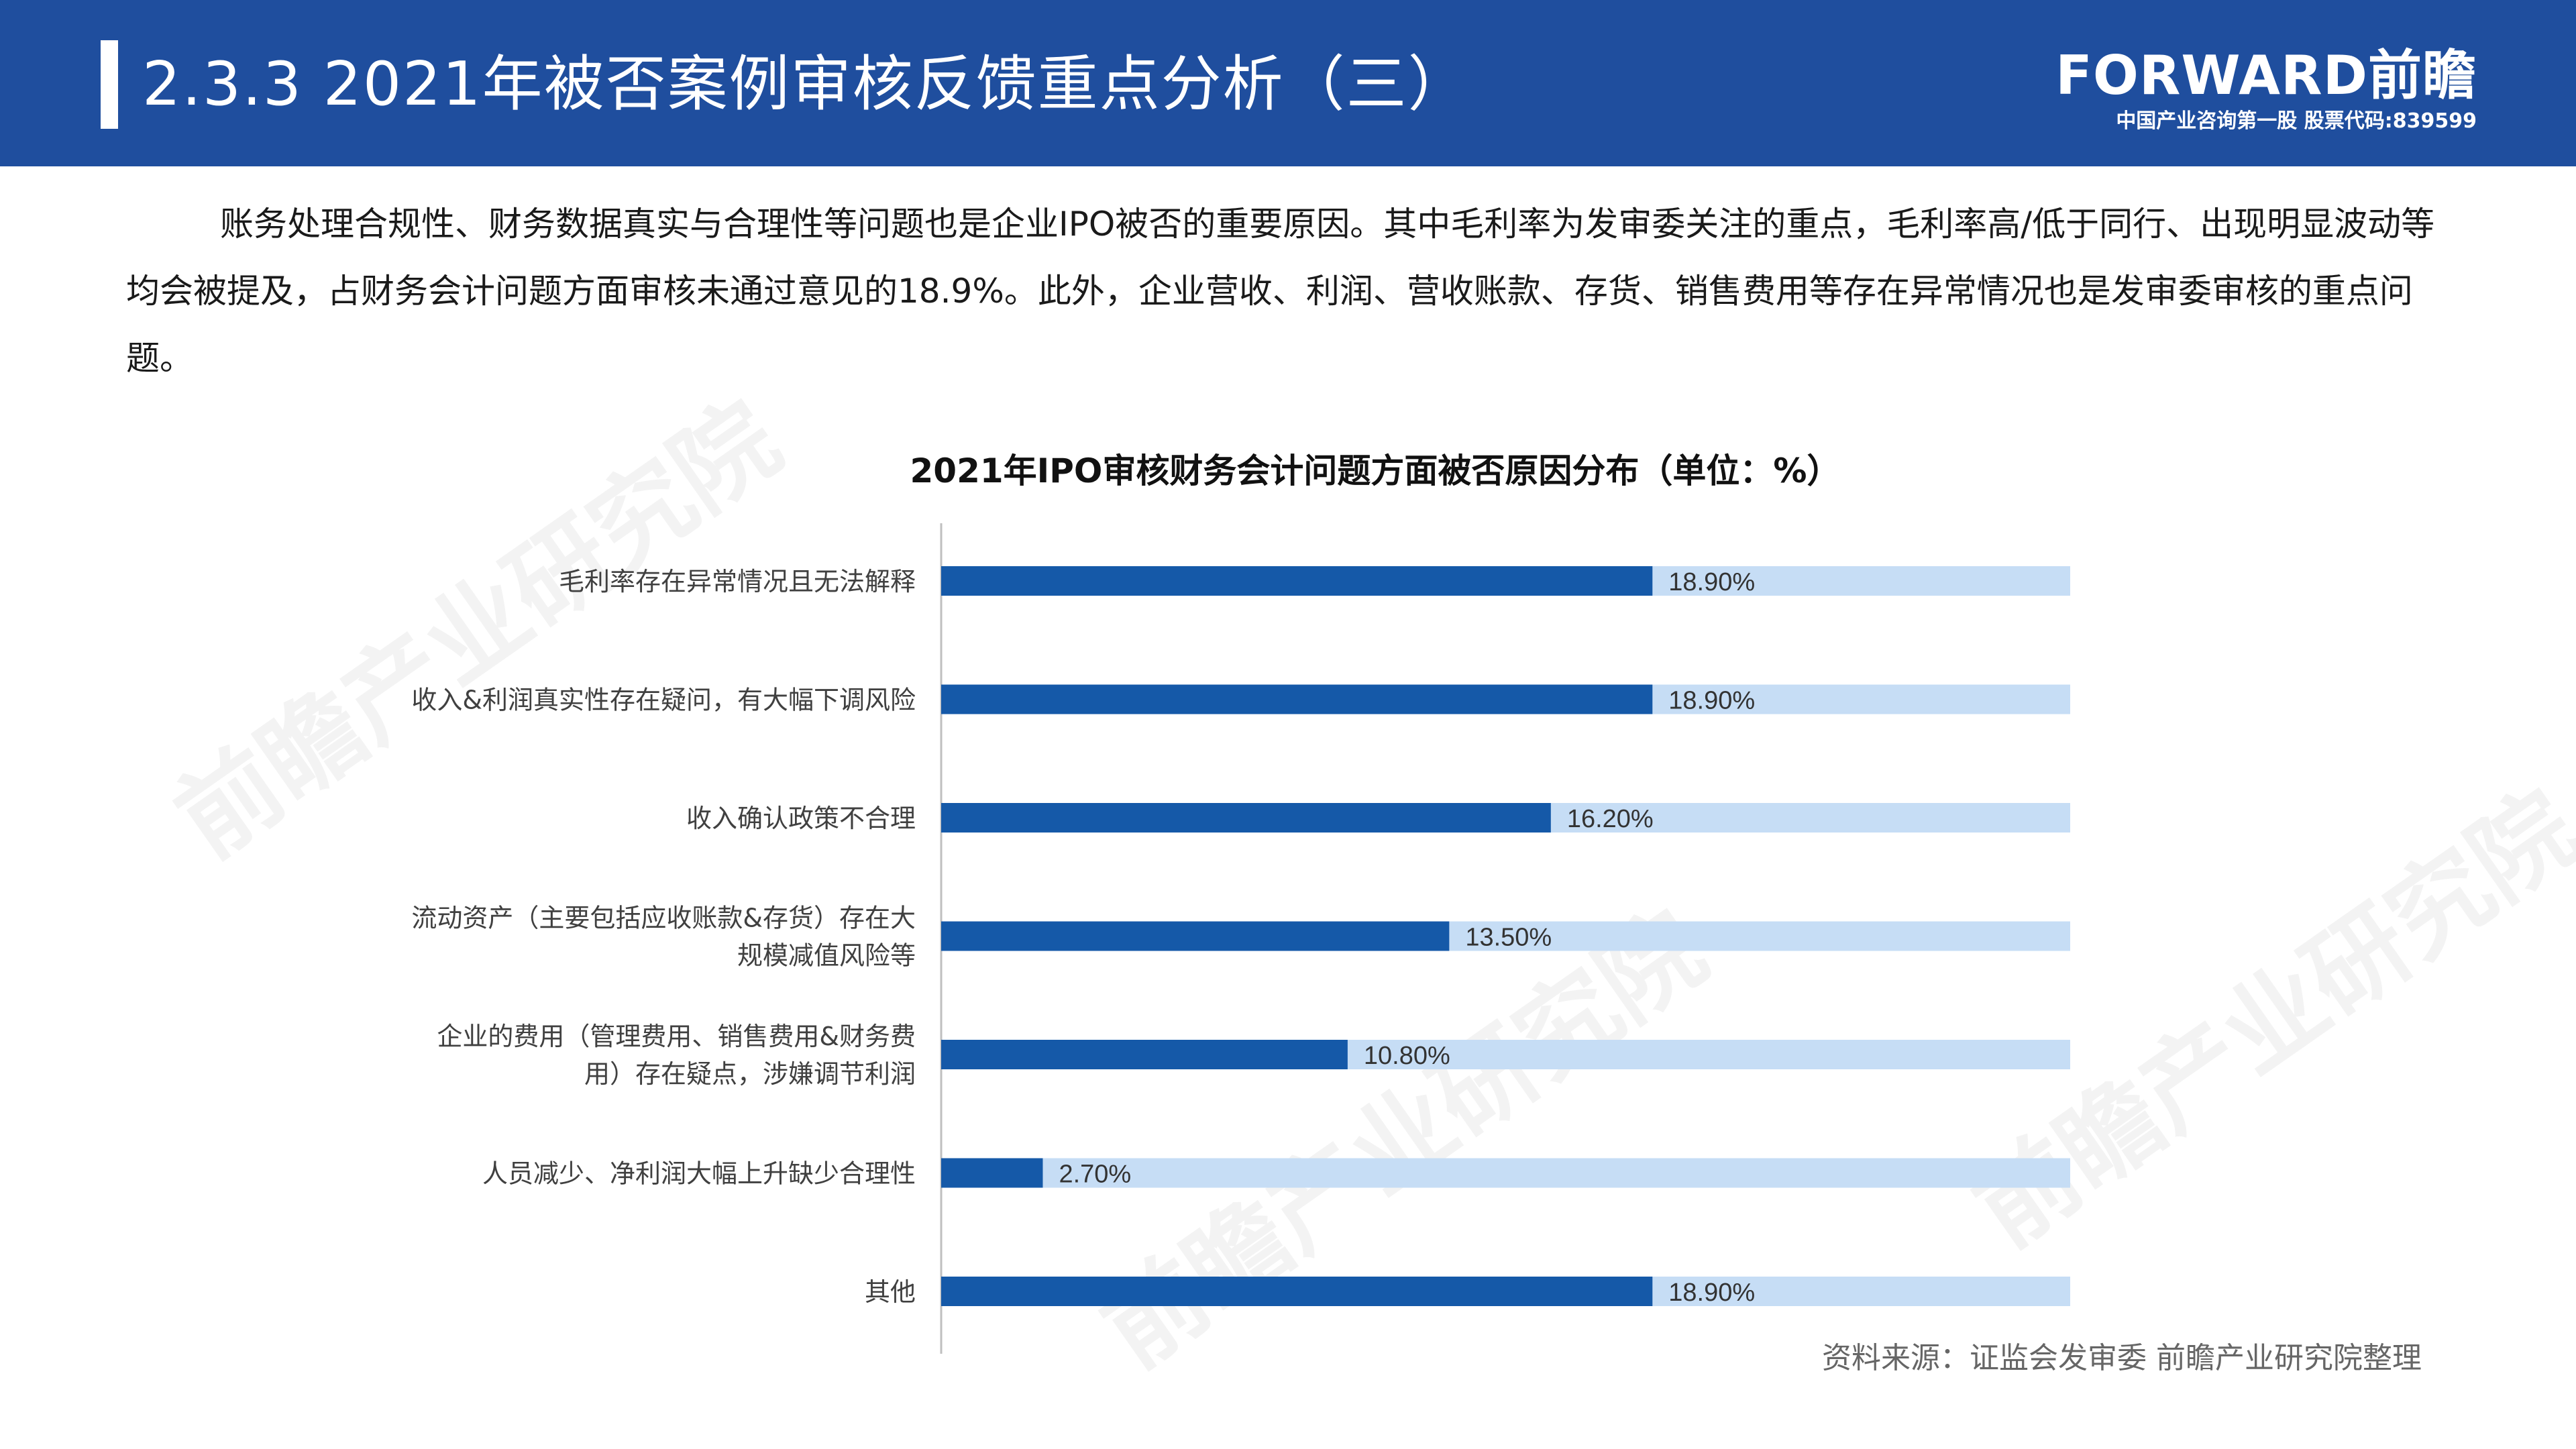 The image size is (2576, 1449). I want to click on data-label: 16.20%, so click(1610, 819).